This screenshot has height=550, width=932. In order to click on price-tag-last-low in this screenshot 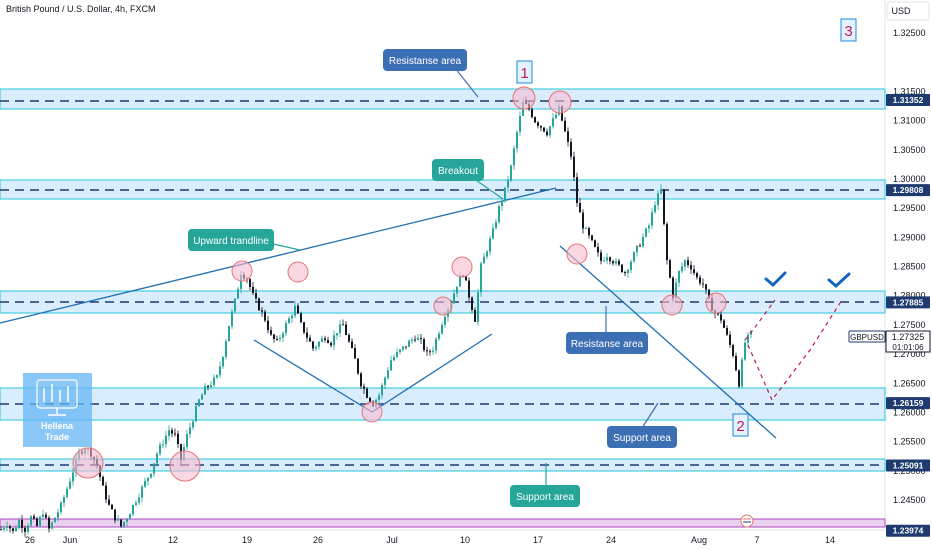, I will do `click(908, 530)`.